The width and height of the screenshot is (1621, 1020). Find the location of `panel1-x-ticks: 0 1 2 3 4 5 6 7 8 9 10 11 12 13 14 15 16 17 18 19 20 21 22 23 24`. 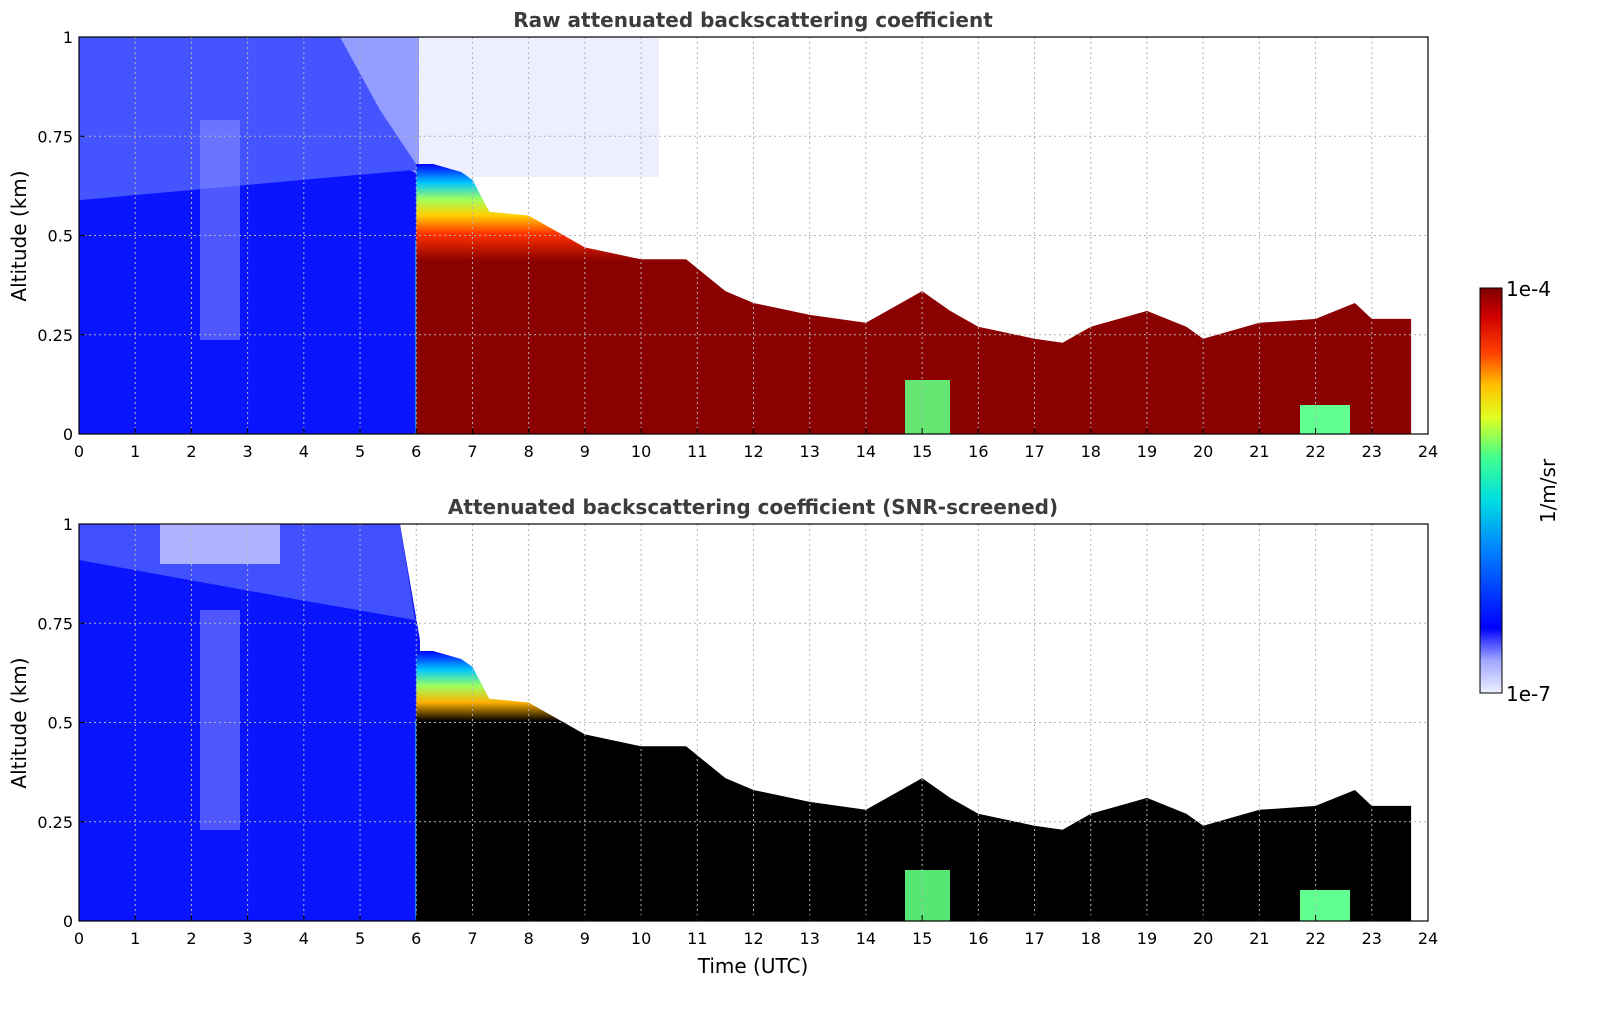

panel1-x-ticks: 0 1 2 3 4 5 6 7 8 9 10 11 12 13 14 15 16 17 18 19 20 21 22 23 24 is located at coordinates (756, 444).